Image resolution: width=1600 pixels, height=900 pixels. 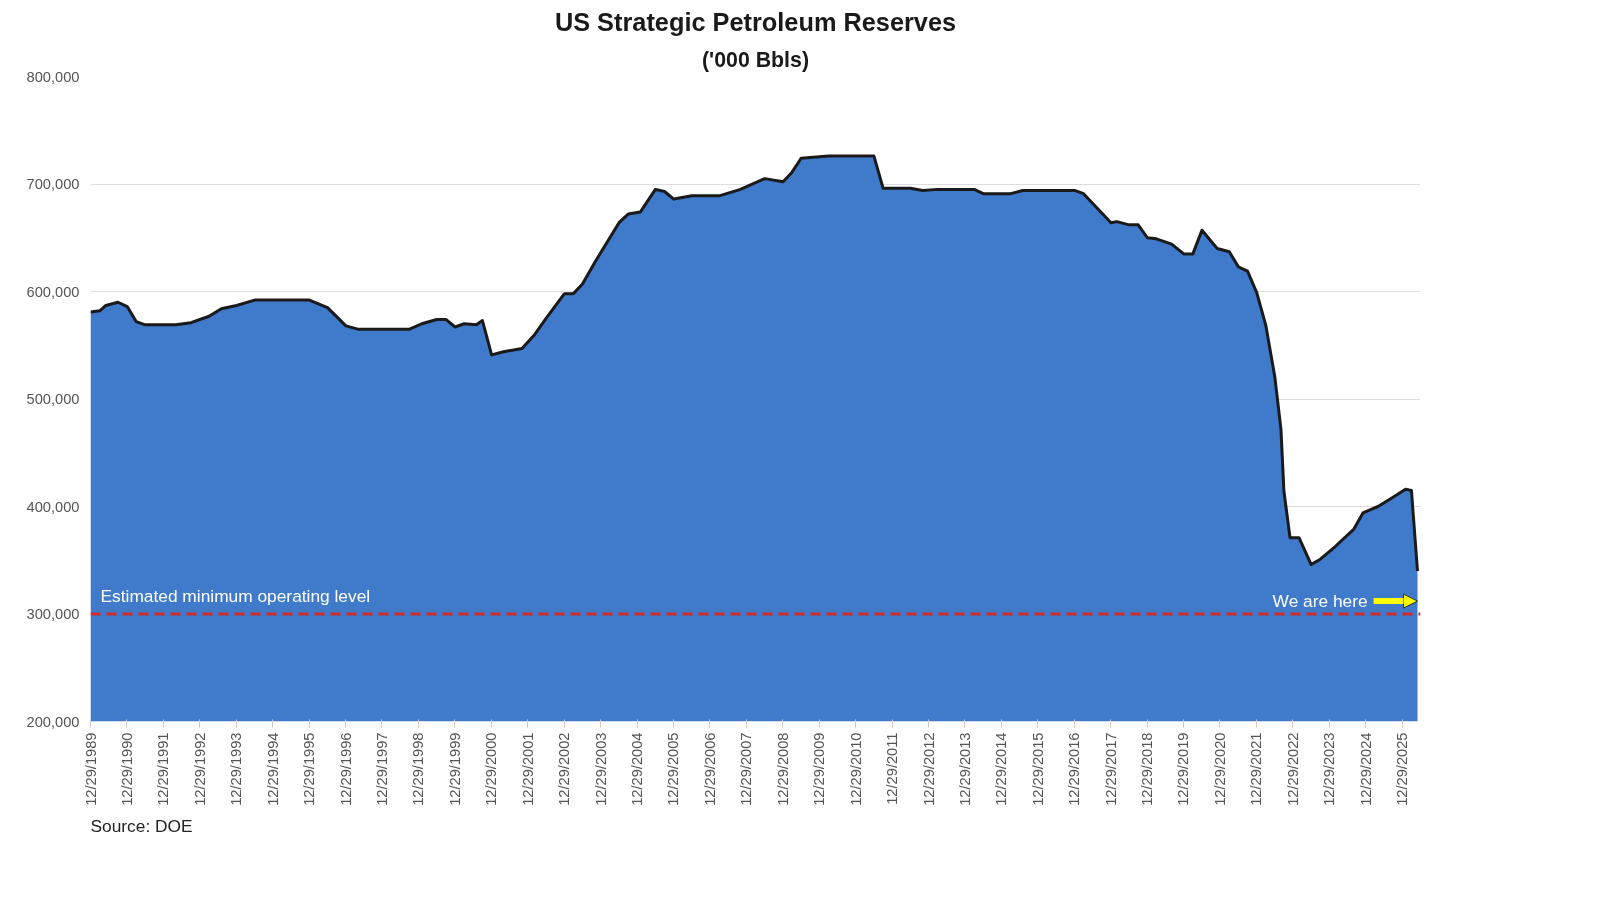 I want to click on x-tick-label: 12/29/2010, so click(x=855, y=769).